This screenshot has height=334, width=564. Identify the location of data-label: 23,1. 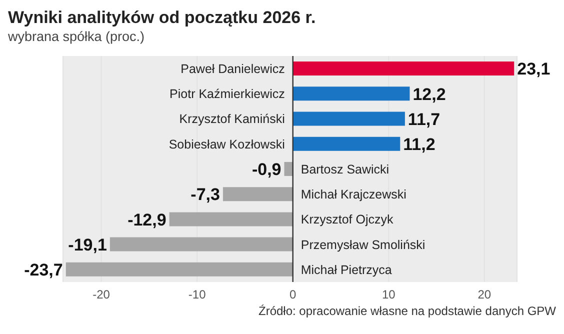
(533, 69).